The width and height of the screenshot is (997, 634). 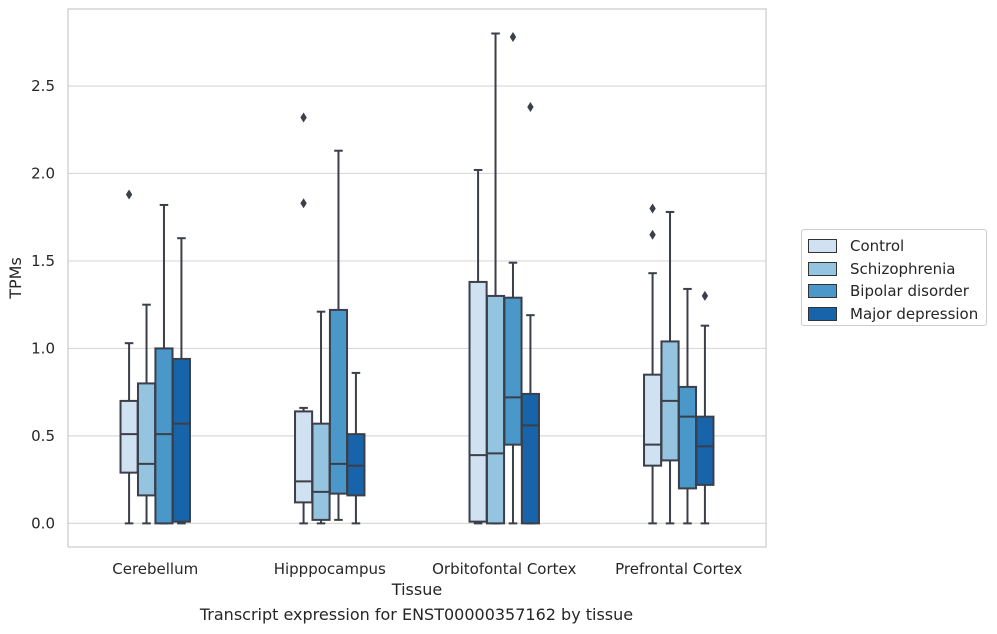 What do you see at coordinates (15, 278) in the screenshot?
I see `y-axis-label: TPMs` at bounding box center [15, 278].